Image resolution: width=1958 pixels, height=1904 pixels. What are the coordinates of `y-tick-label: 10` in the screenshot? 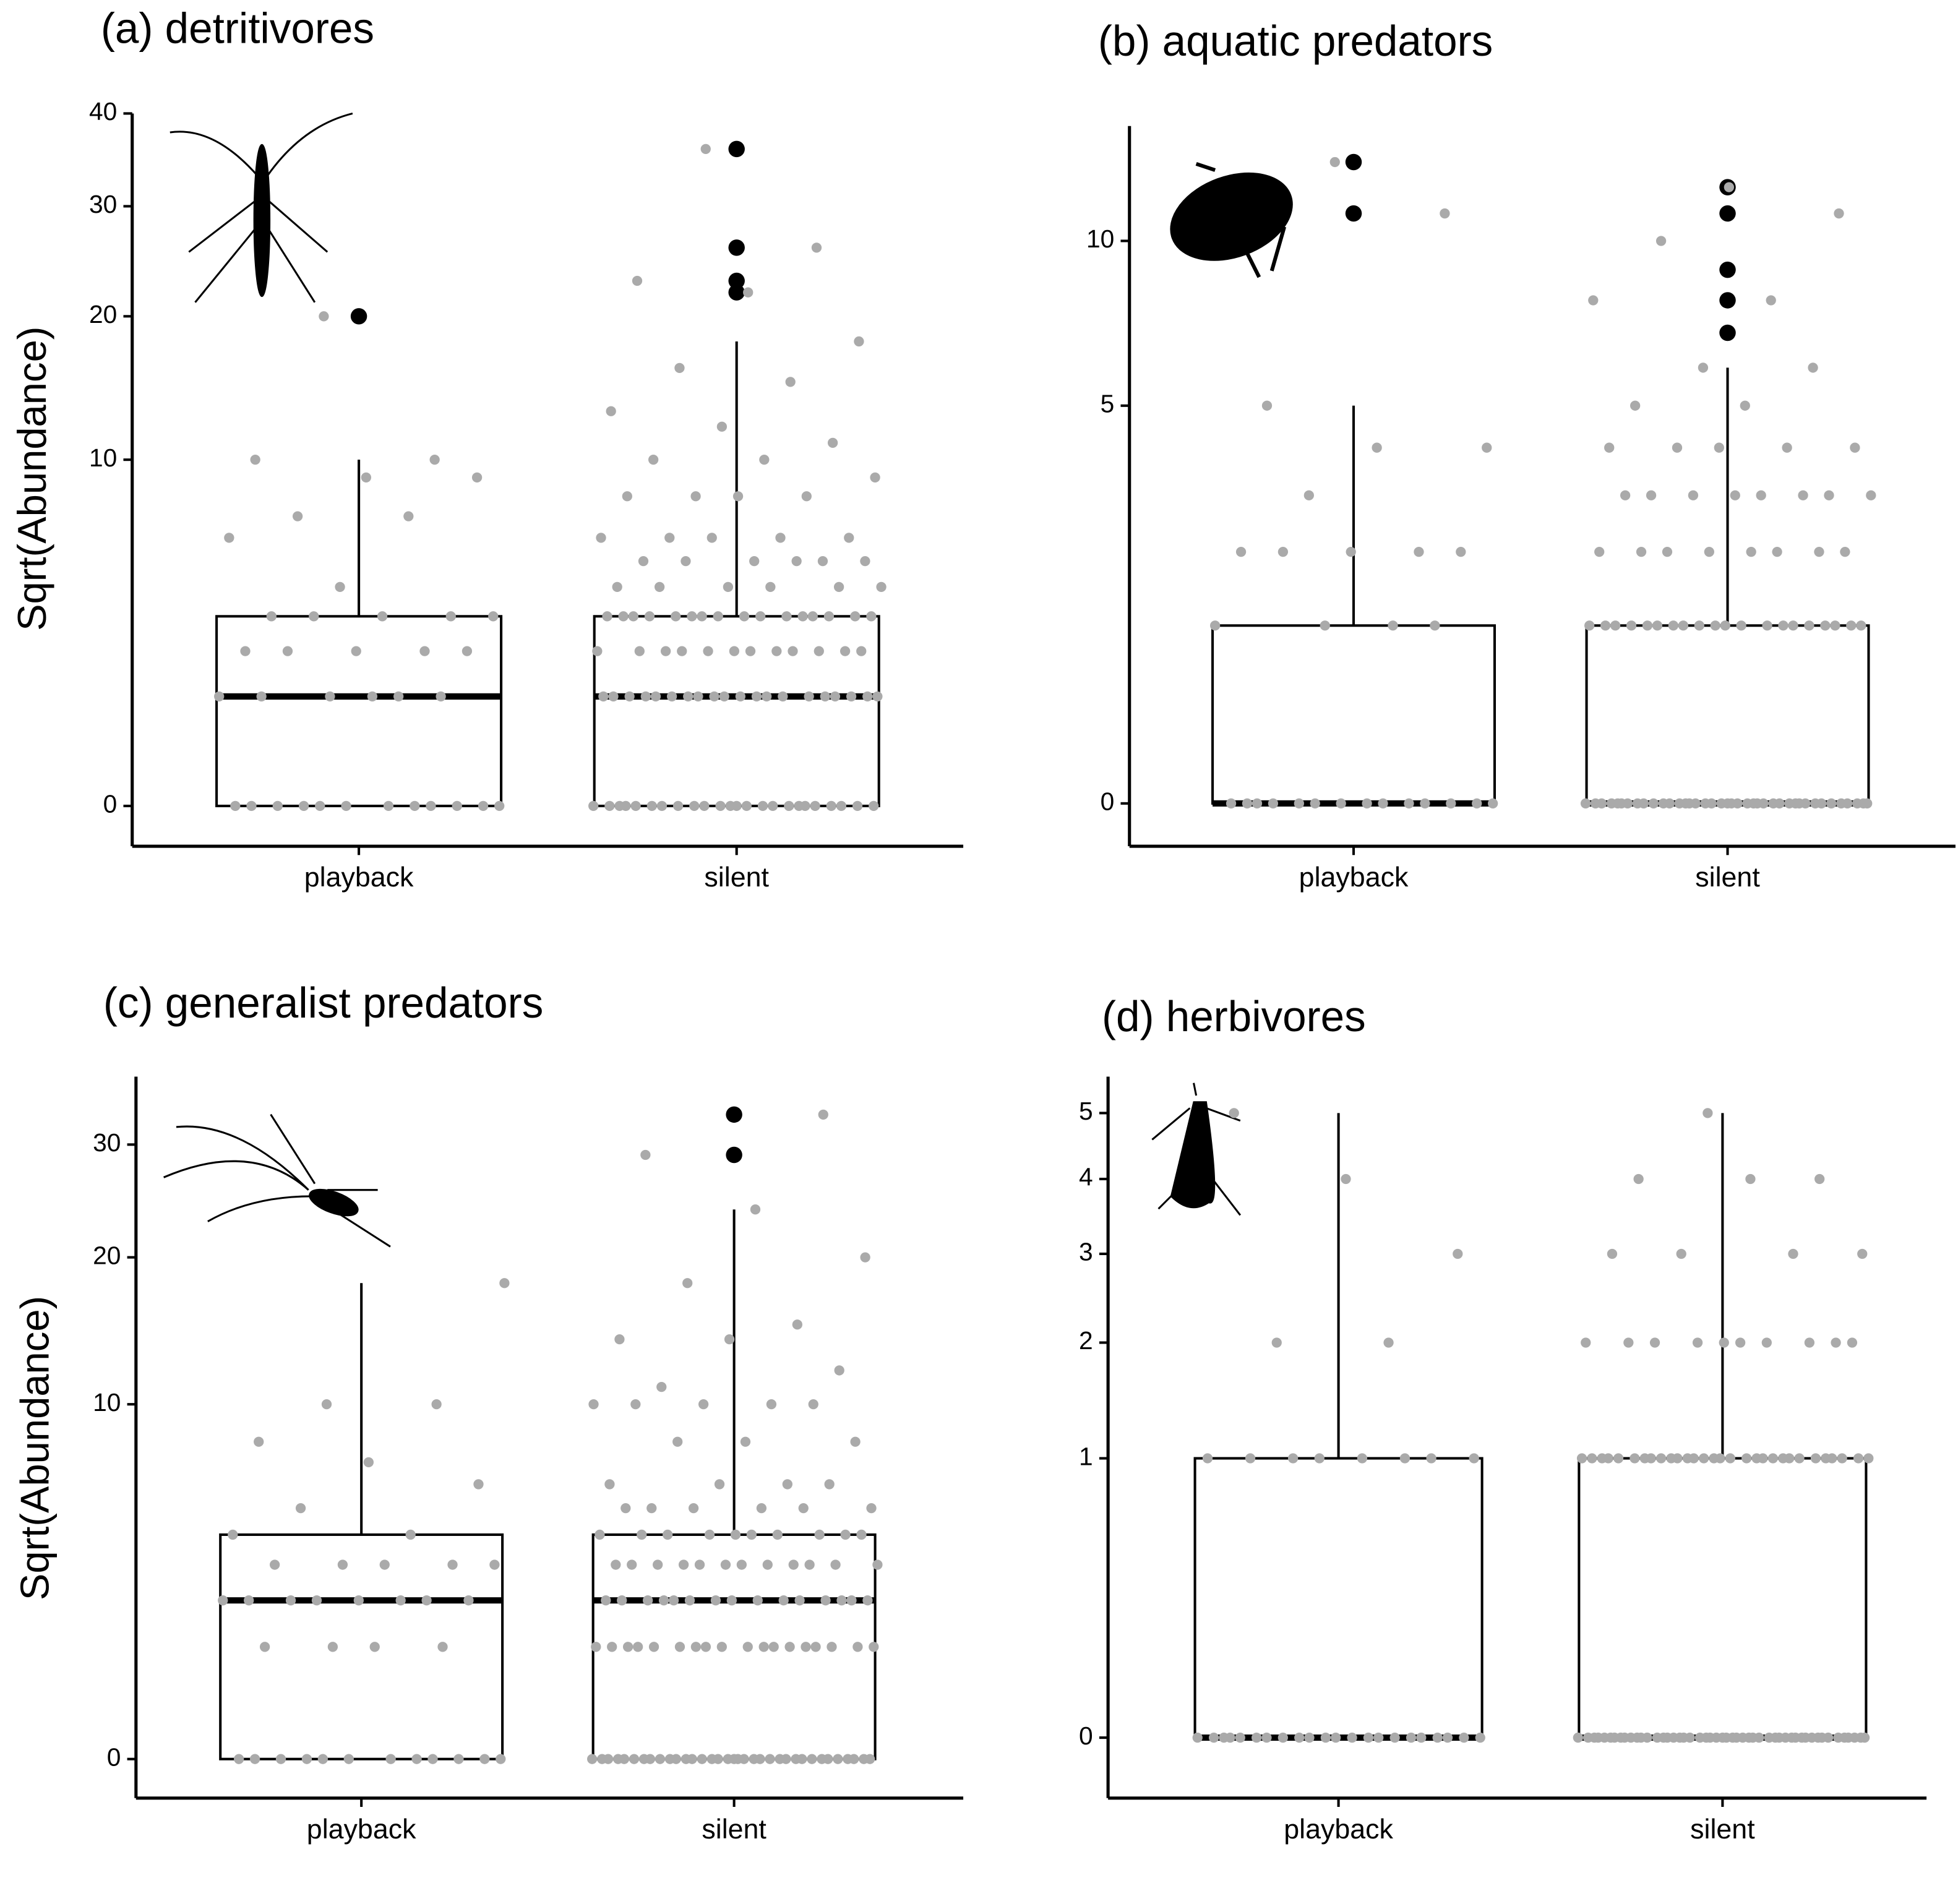 It's located at (1100, 239).